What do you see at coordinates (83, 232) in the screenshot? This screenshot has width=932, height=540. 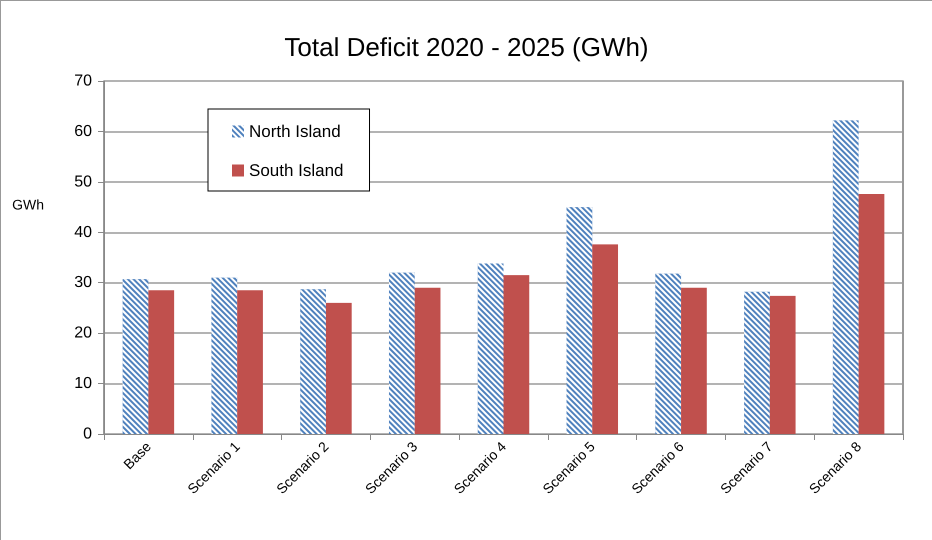 I see `y-tick-label: 40` at bounding box center [83, 232].